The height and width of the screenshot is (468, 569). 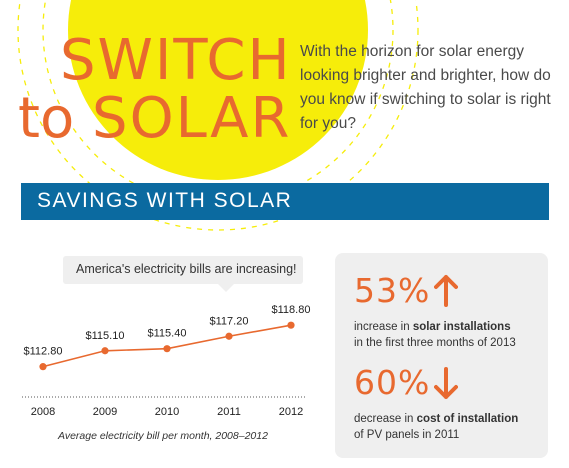 What do you see at coordinates (43, 412) in the screenshot?
I see `x-tick-label: 2008` at bounding box center [43, 412].